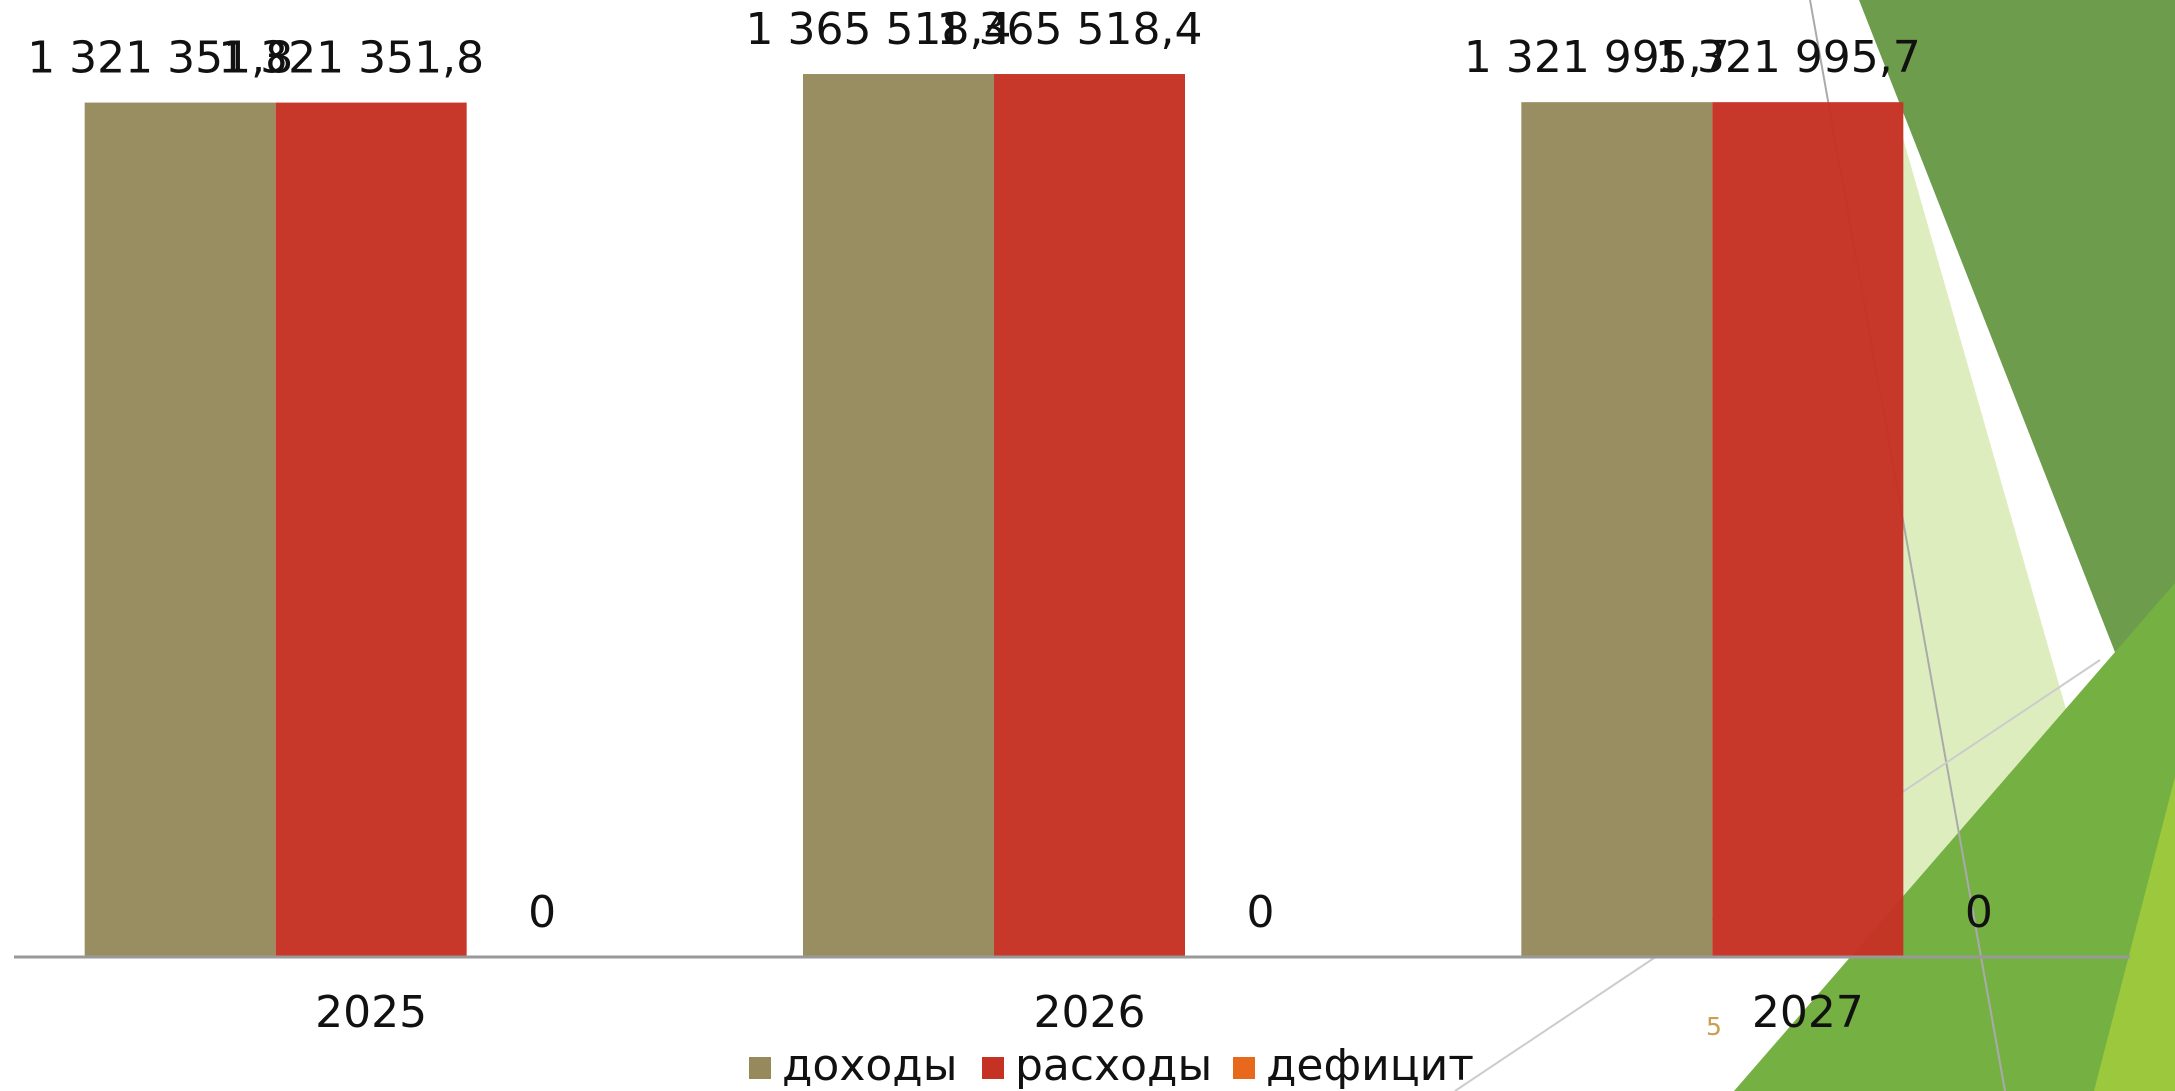 The height and width of the screenshot is (1091, 2175). I want to click on legend-label: доходы, so click(869, 1065).